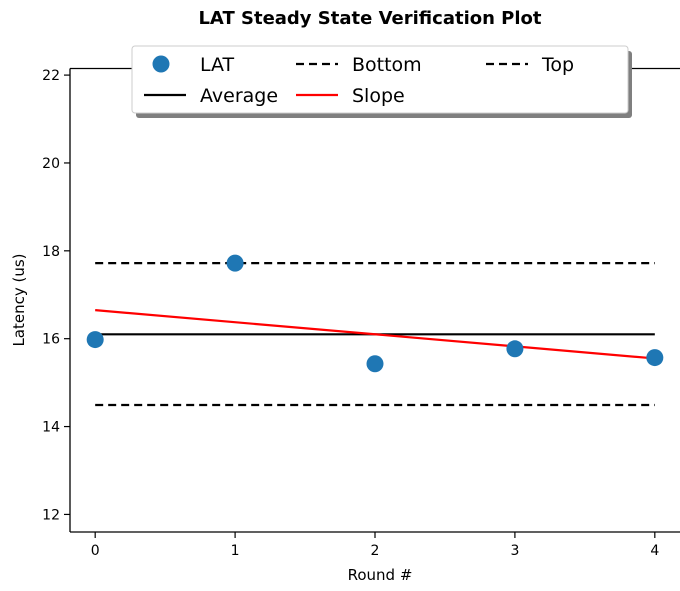  I want to click on chart-title: LAT Steady State Verification Plot, so click(369, 18).